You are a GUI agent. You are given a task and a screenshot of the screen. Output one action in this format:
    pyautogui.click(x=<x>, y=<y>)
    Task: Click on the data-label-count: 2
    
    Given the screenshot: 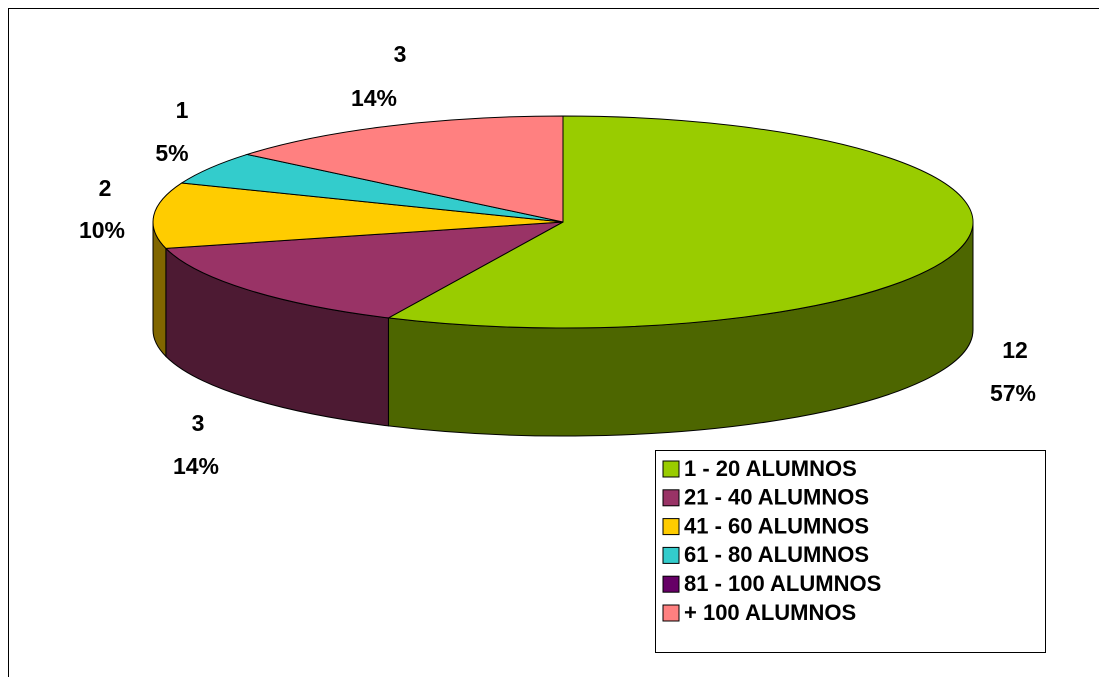 What is the action you would take?
    pyautogui.click(x=105, y=188)
    